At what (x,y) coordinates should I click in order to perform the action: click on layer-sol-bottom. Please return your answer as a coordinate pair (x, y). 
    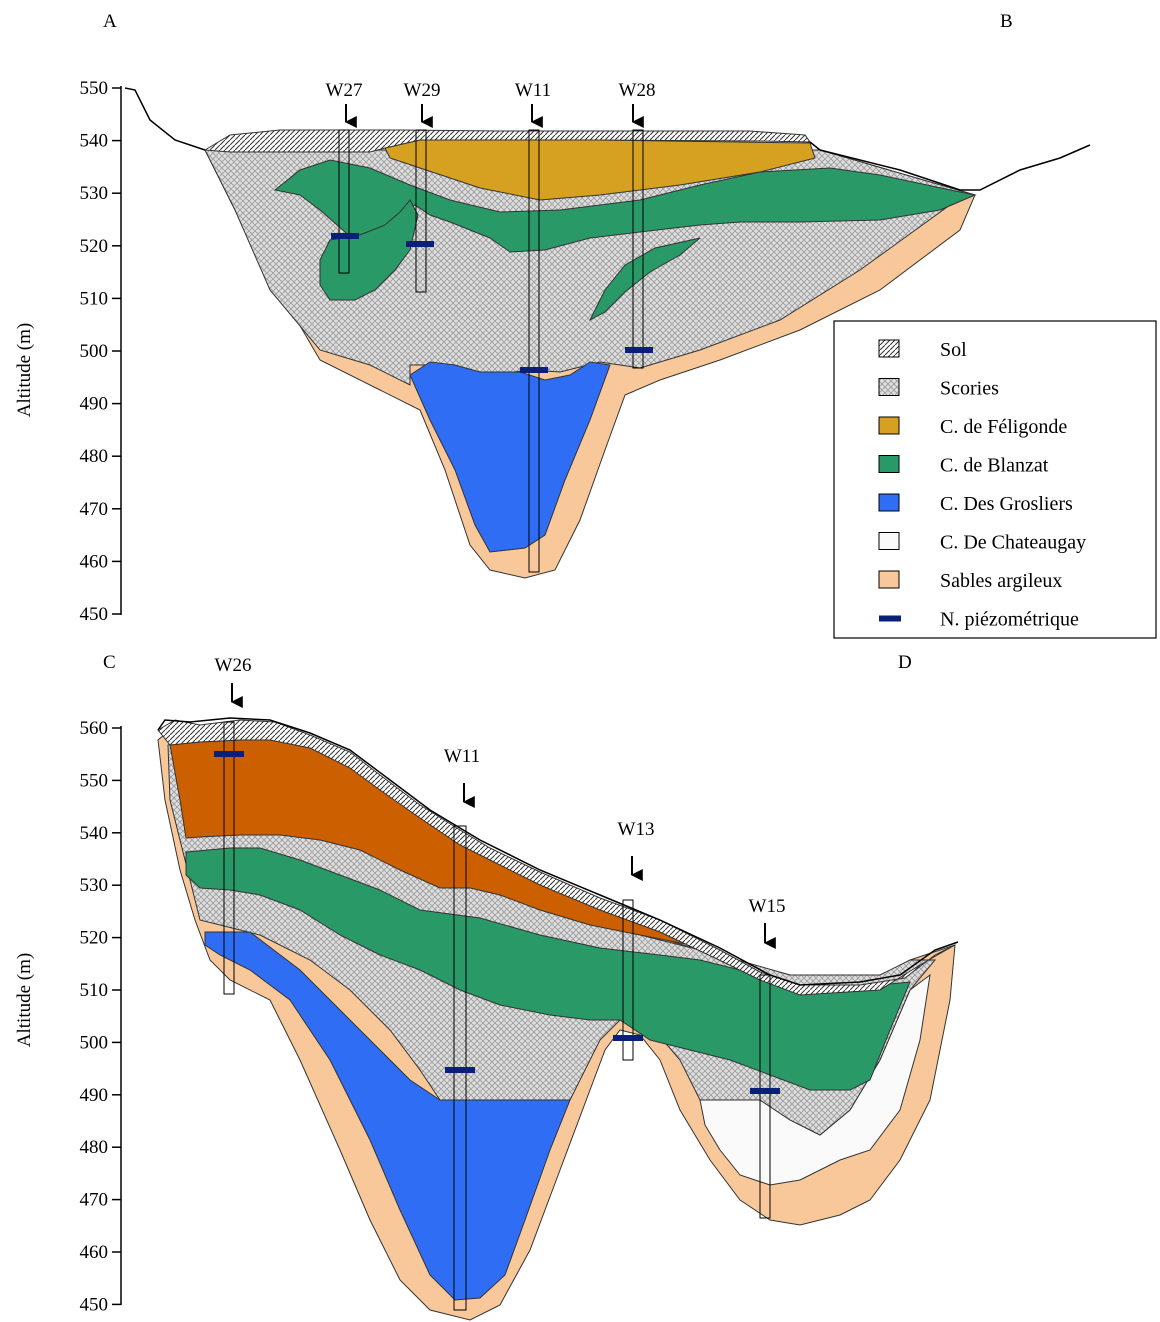
    Looking at the image, I should click on (556, 857).